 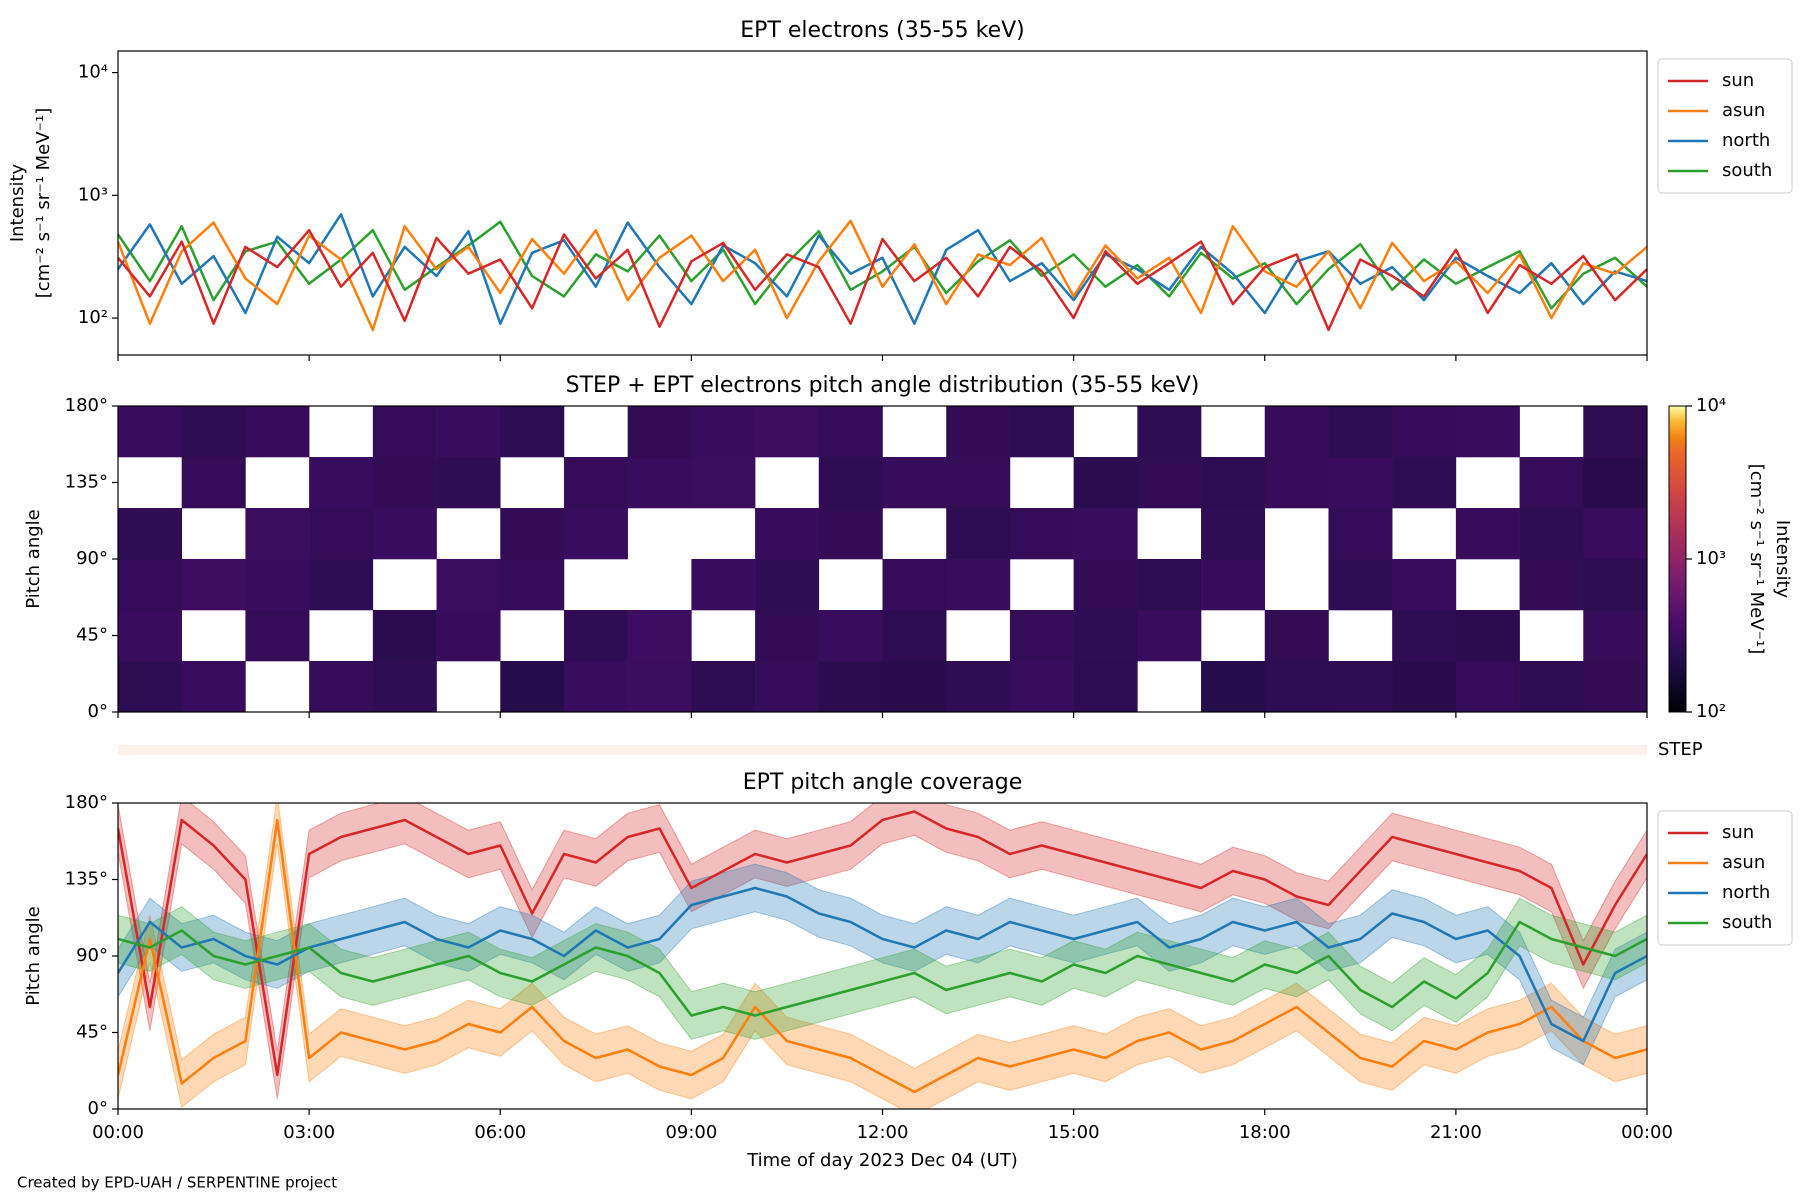 What do you see at coordinates (1680, 749) in the screenshot?
I see `step-label: STEP` at bounding box center [1680, 749].